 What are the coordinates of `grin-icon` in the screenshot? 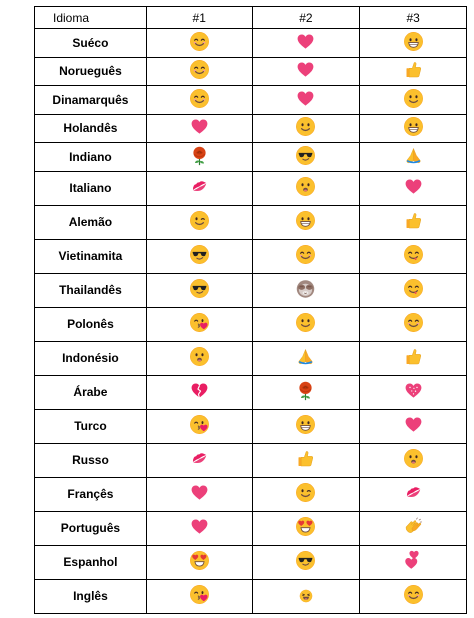 It's located at (306, 424).